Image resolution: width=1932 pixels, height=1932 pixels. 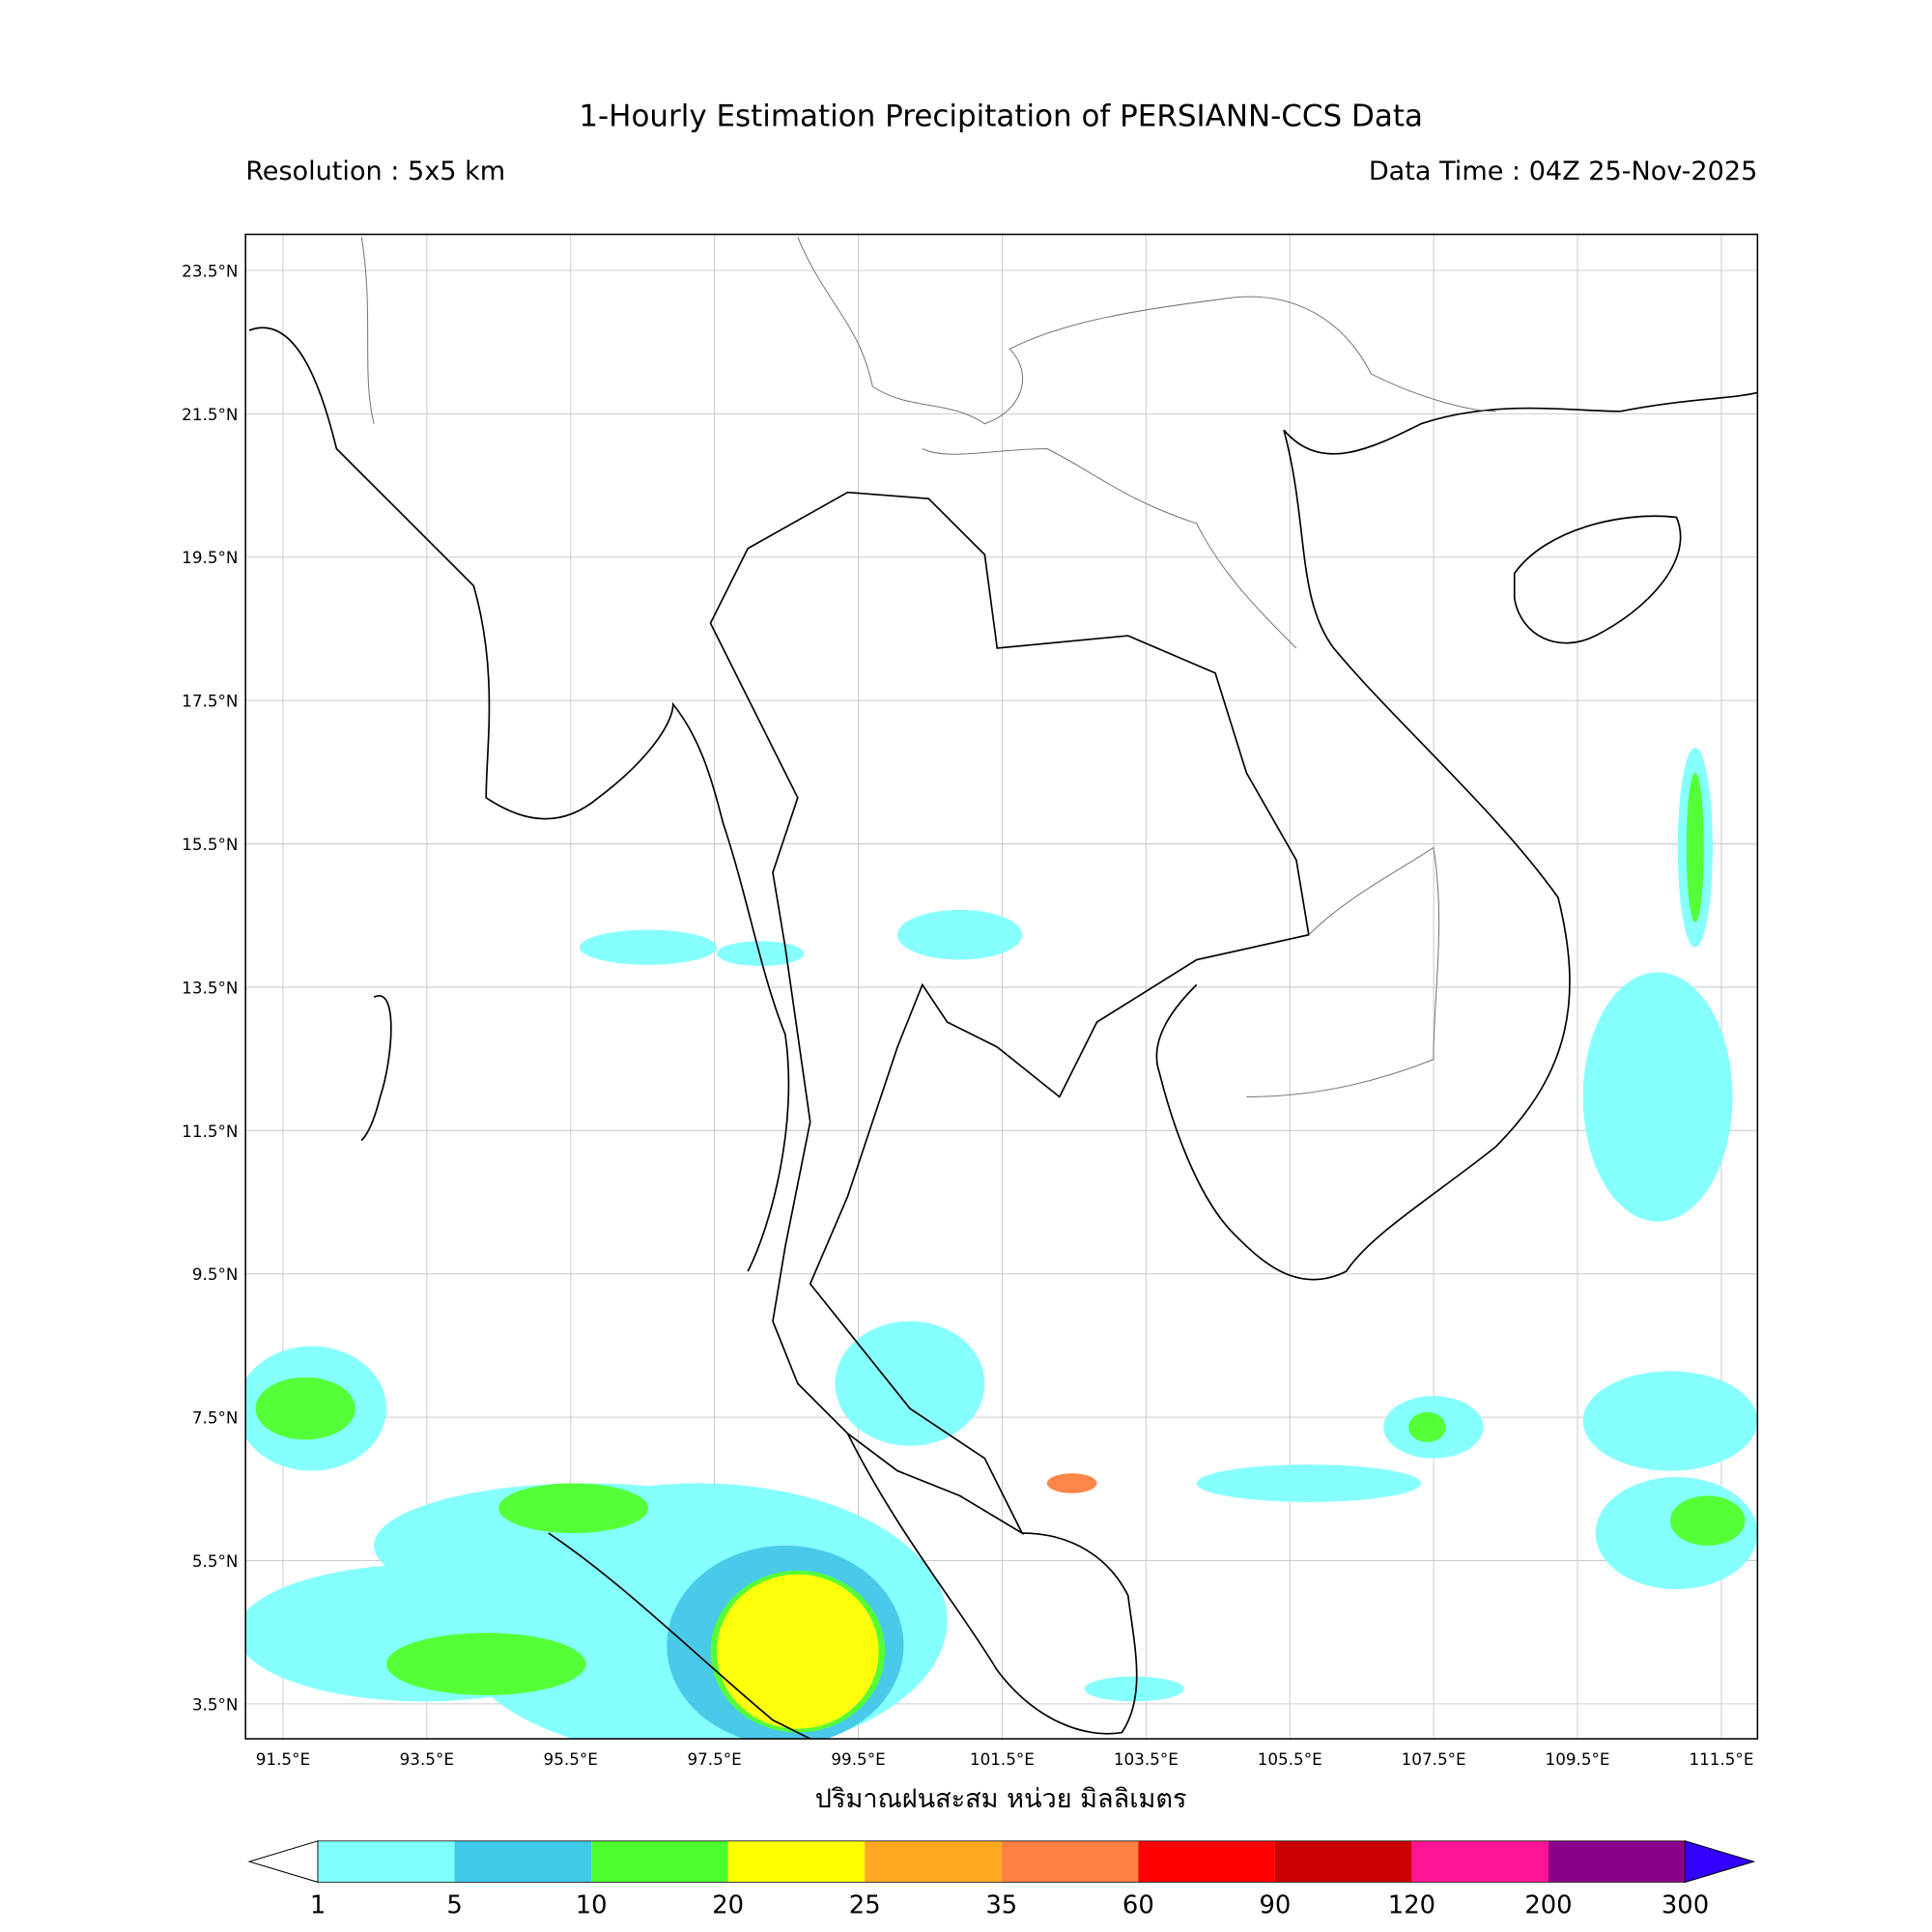 I want to click on lon-label: 111.5°E, so click(x=1721, y=1759).